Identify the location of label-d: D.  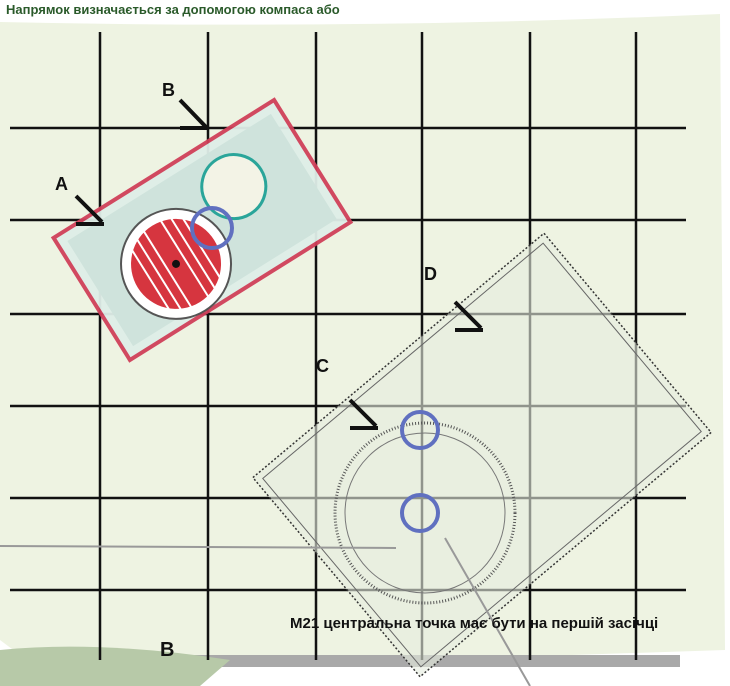
(430, 274).